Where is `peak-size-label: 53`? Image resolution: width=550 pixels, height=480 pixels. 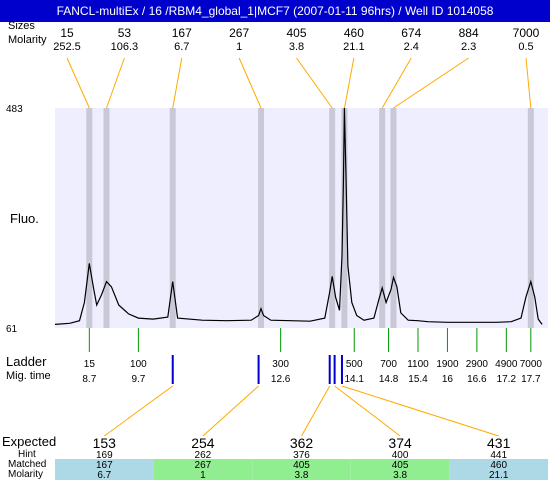
peak-size-label: 53 is located at coordinates (125, 33).